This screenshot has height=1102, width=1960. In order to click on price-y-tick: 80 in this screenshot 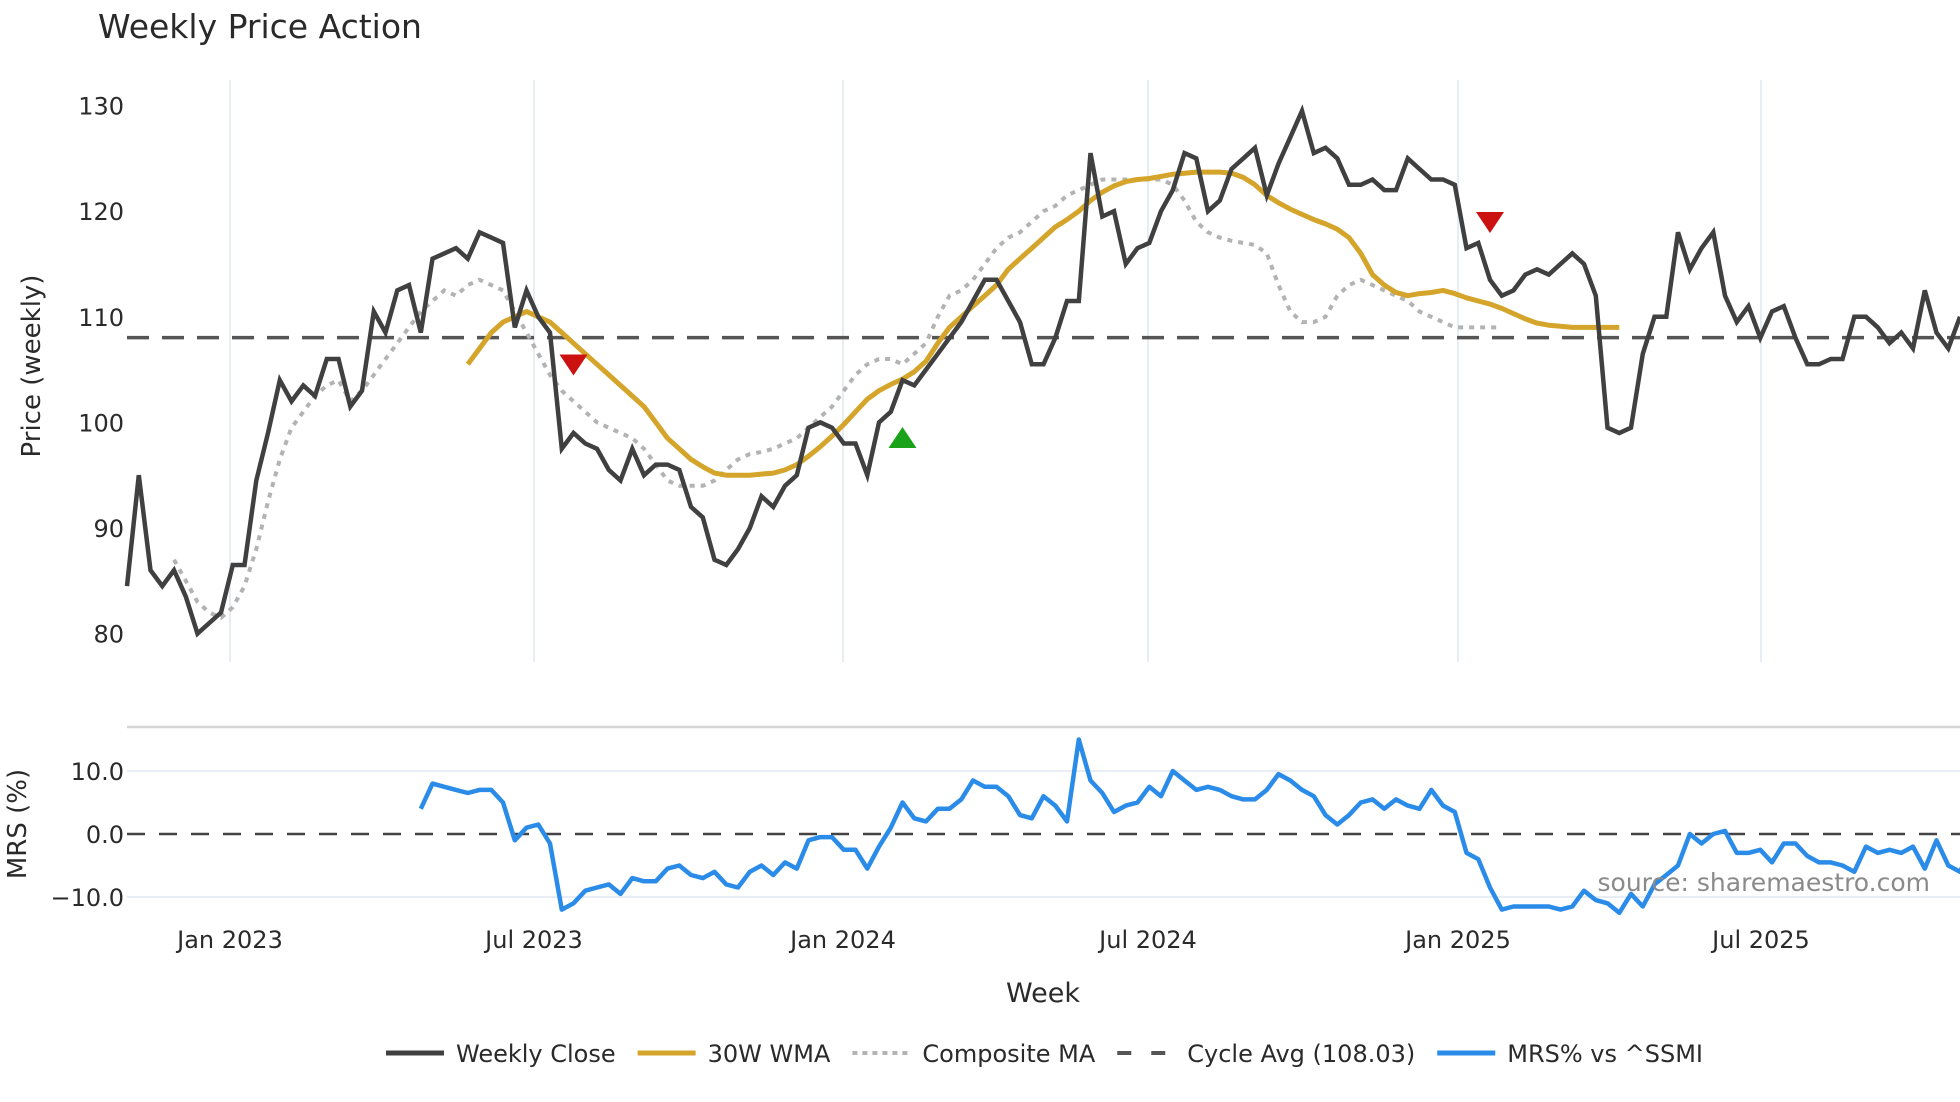, I will do `click(108, 635)`.